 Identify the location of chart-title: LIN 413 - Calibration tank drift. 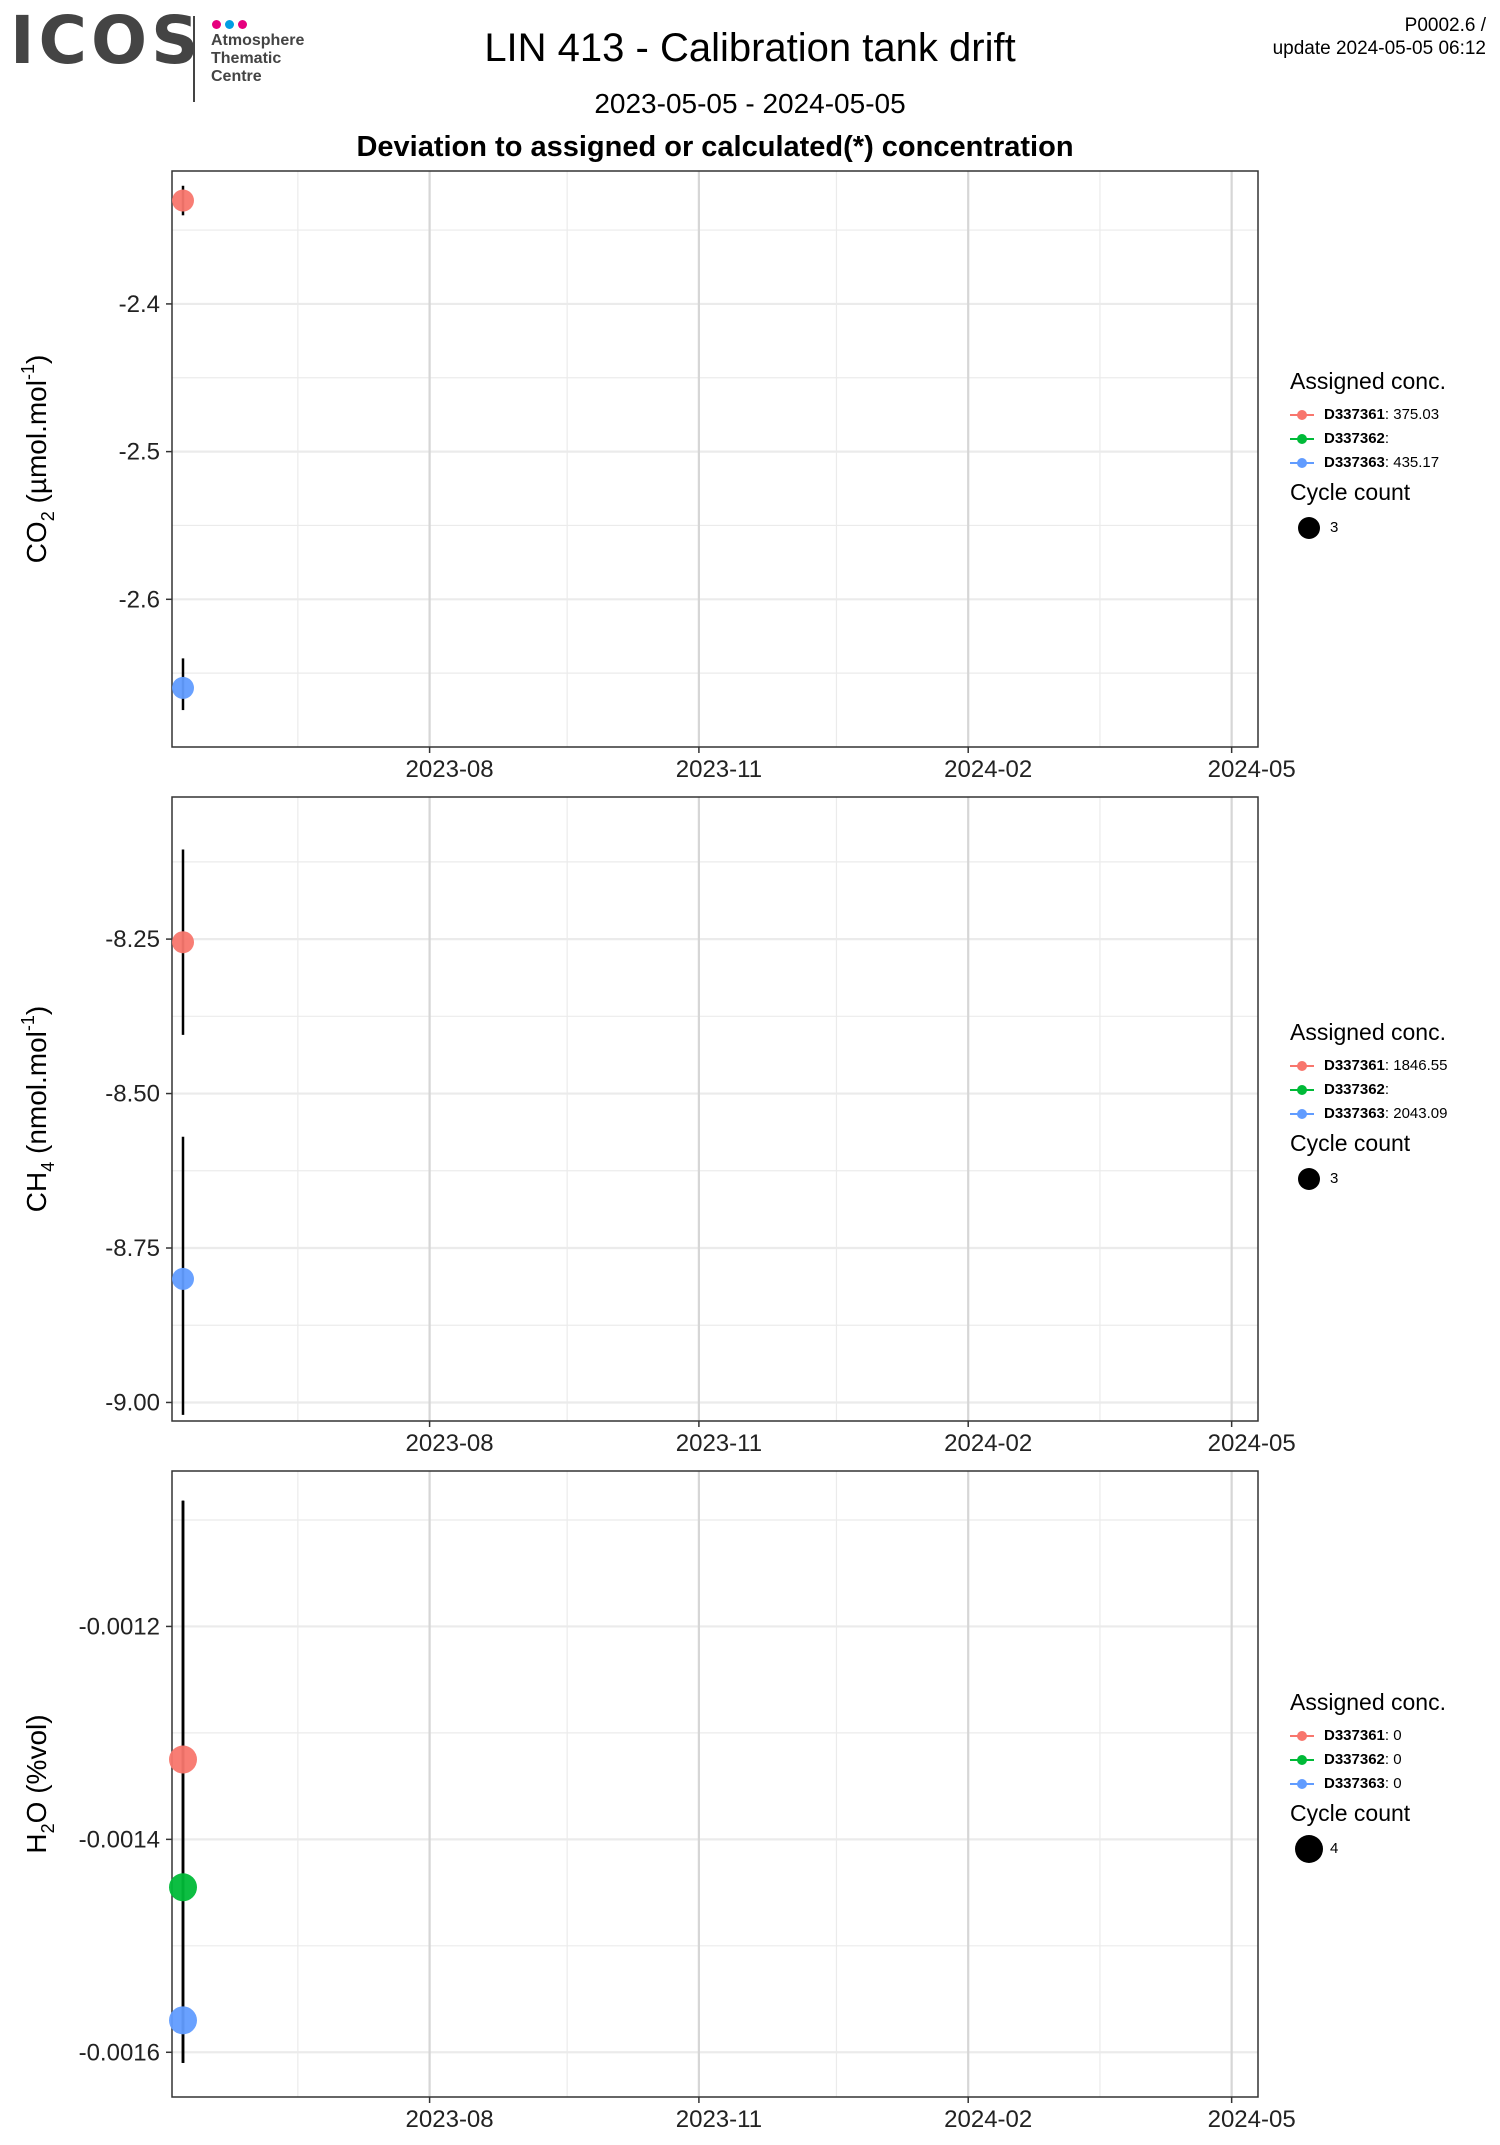
(750, 48).